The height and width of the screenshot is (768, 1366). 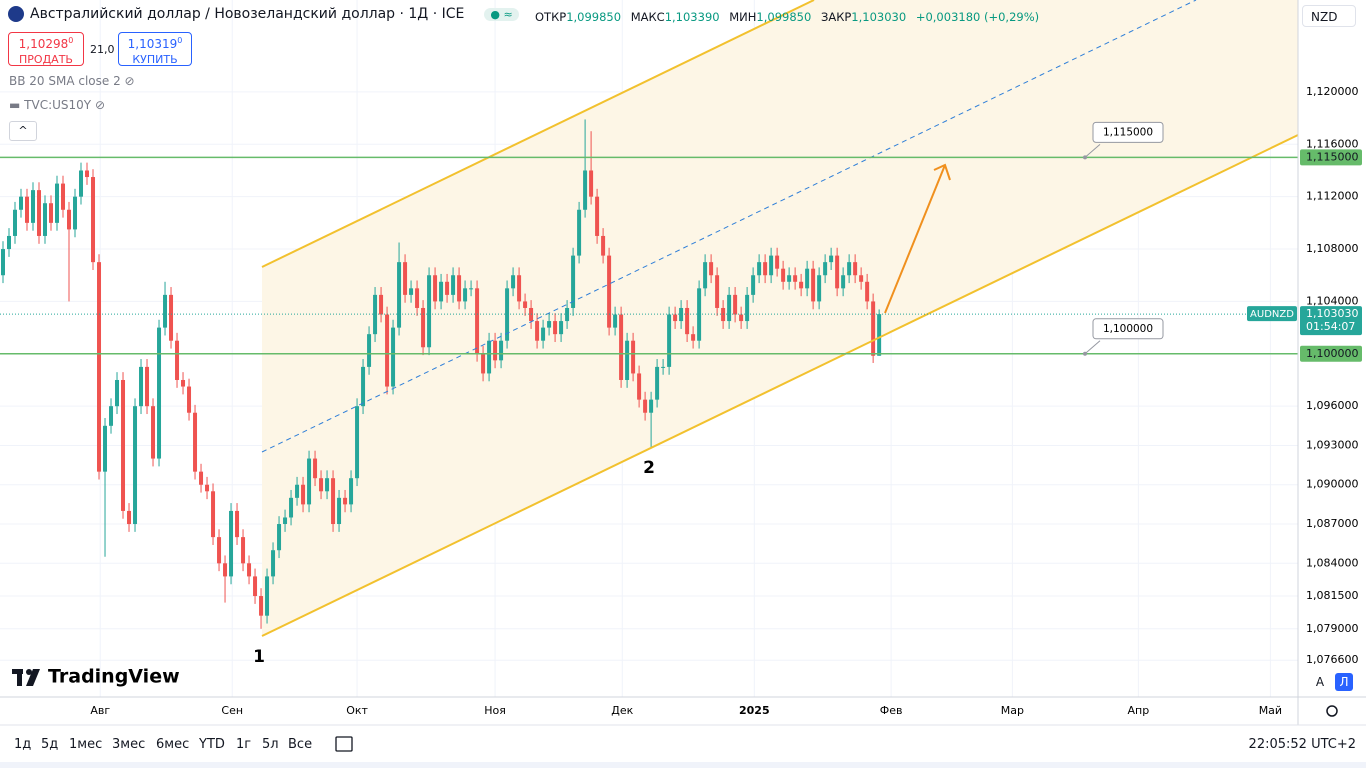 I want to click on x-tick-label: Ноя, so click(x=495, y=710).